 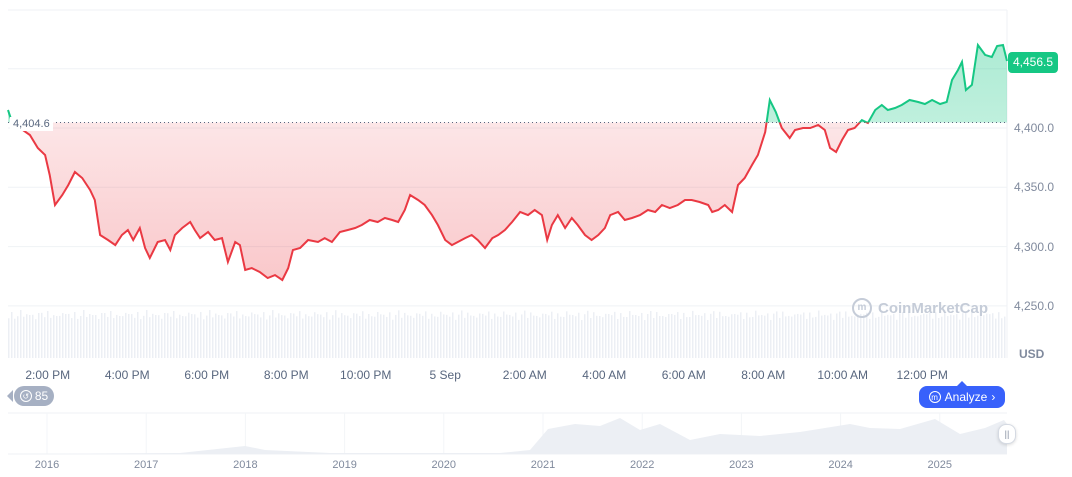 What do you see at coordinates (366, 375) in the screenshot?
I see `x-tick-label: 10:00 PM` at bounding box center [366, 375].